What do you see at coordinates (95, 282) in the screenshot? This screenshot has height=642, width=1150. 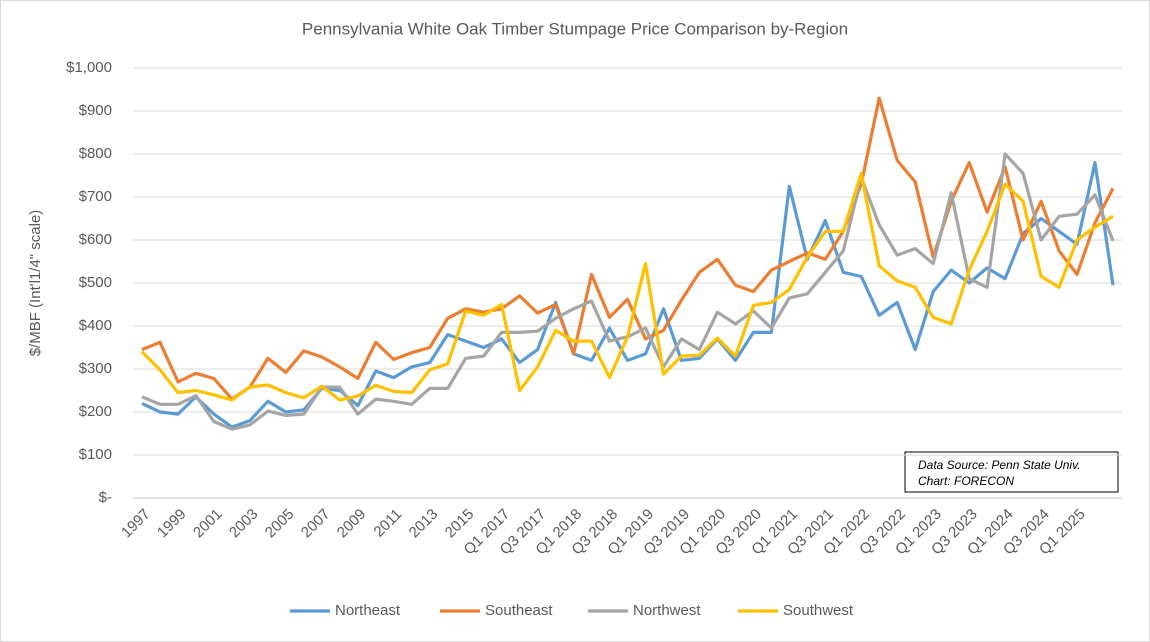 I see `y-tick-label: $500` at bounding box center [95, 282].